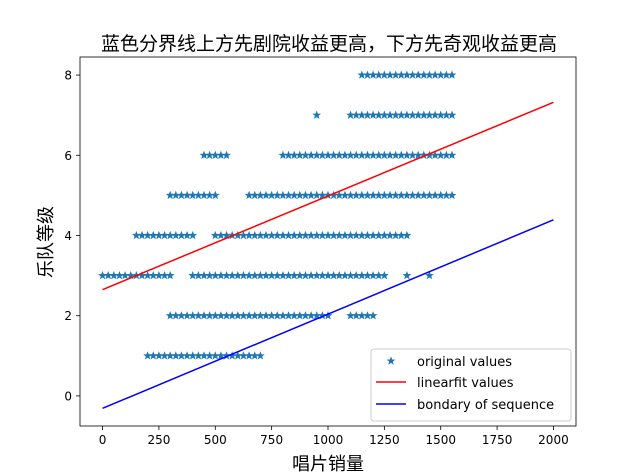 This screenshot has width=640, height=476. What do you see at coordinates (46, 242) in the screenshot?
I see `y-axis-label: 乐队等级` at bounding box center [46, 242].